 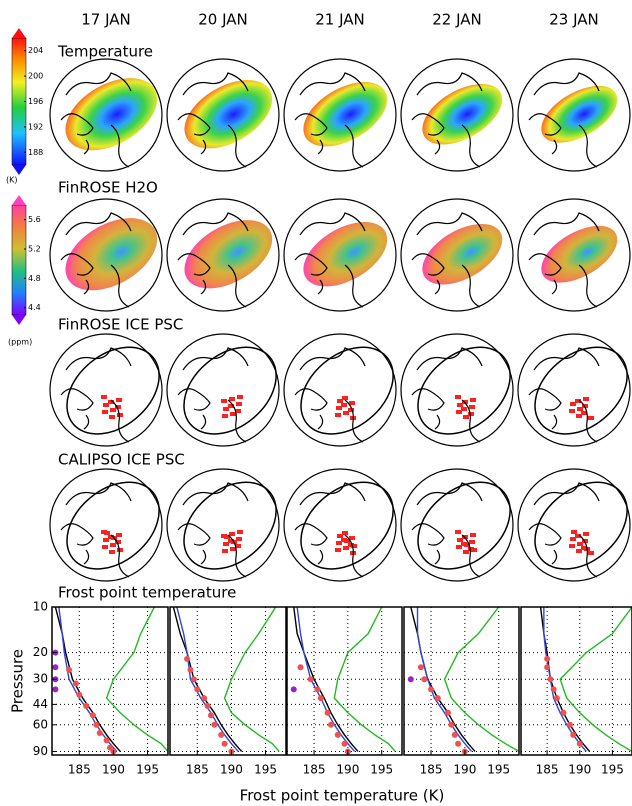 I want to click on date-label: 17 JAN, so click(x=106, y=20).